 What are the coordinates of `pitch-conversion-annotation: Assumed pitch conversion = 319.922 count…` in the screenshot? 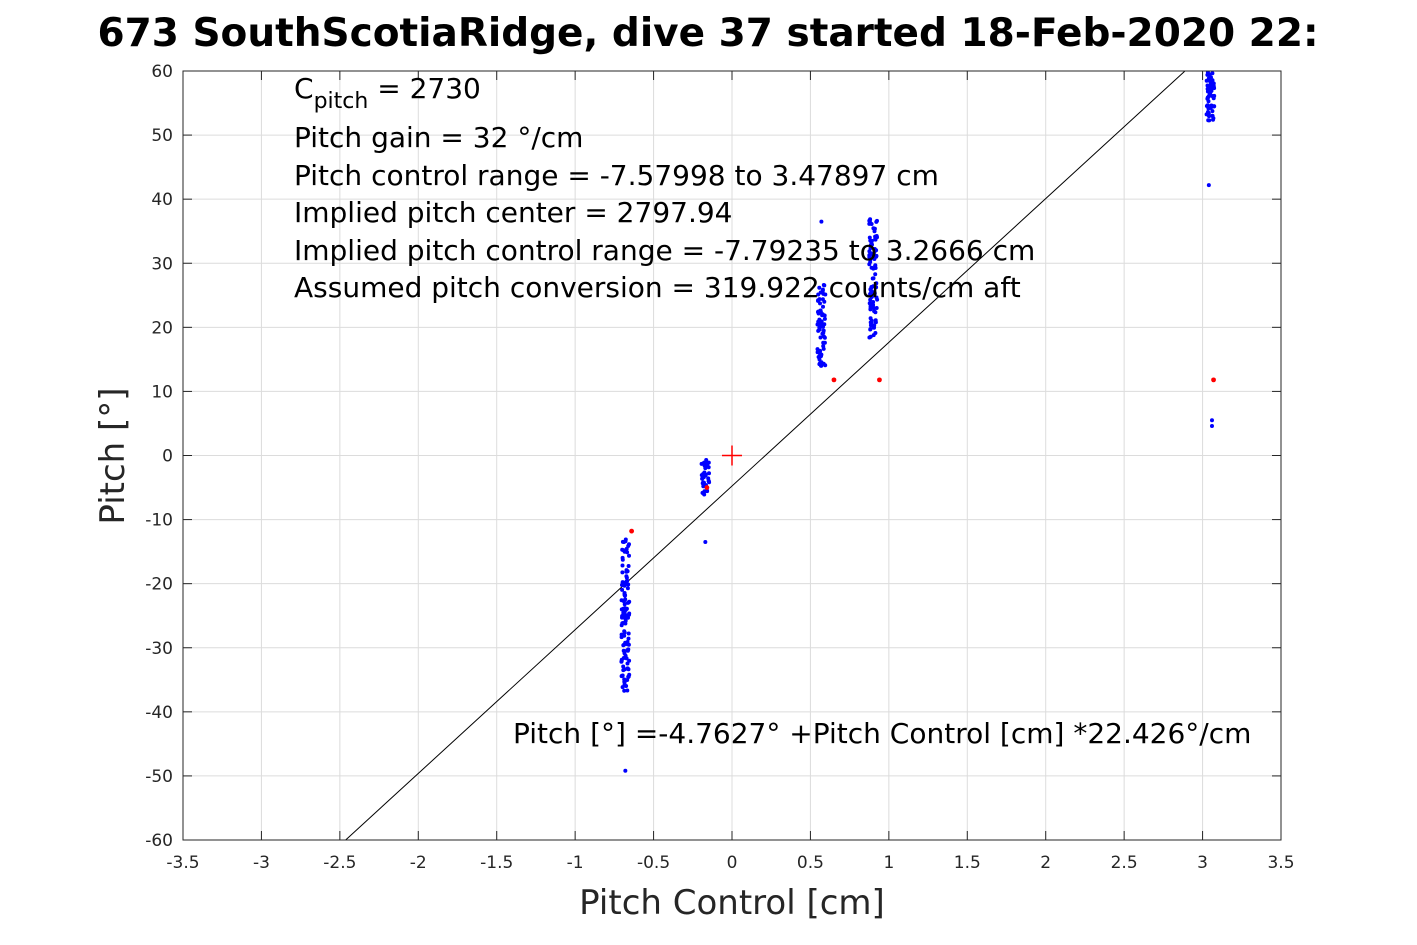 It's located at (657, 287).